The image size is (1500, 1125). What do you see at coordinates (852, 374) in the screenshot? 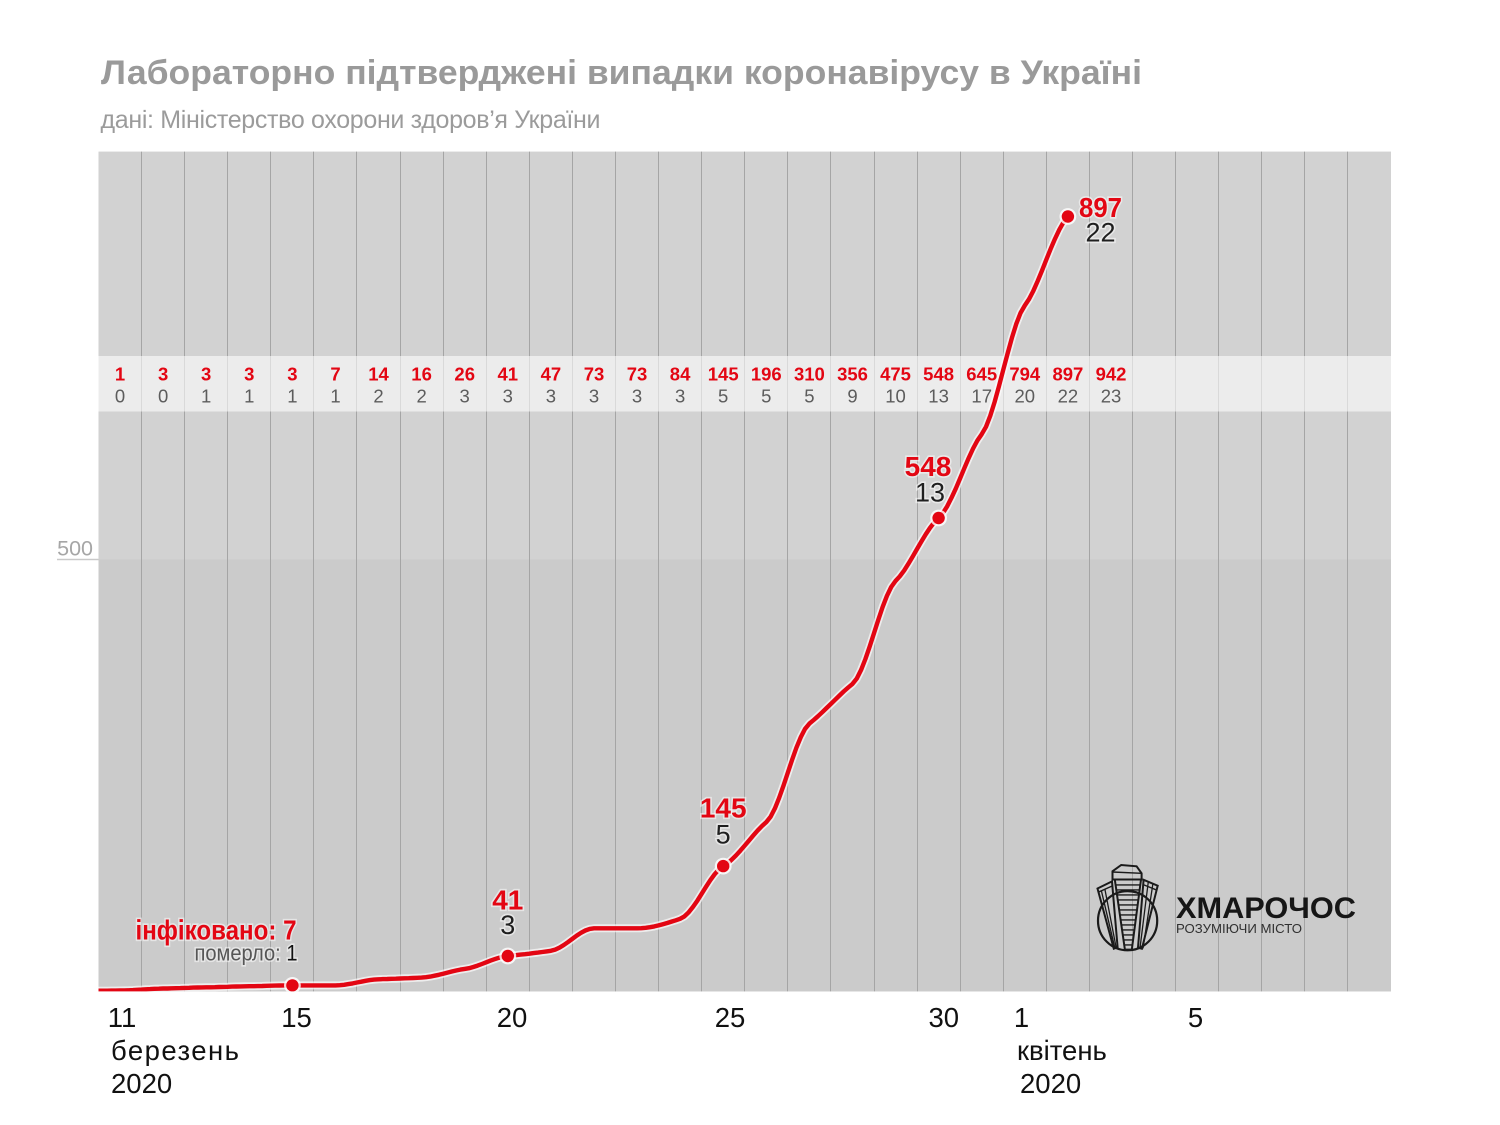
I see `svg-text: 356` at bounding box center [852, 374].